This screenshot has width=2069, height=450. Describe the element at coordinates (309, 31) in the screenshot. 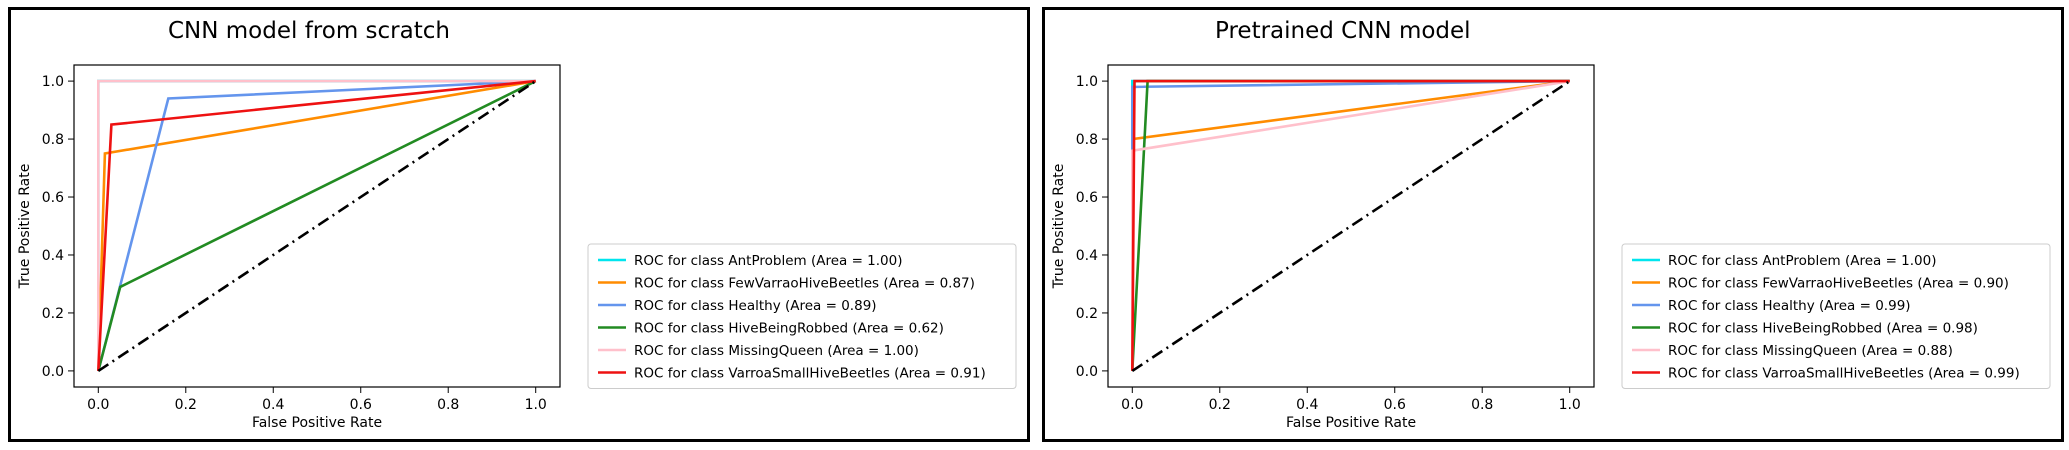

I see `chart-title: CNN model from scratch` at that location.